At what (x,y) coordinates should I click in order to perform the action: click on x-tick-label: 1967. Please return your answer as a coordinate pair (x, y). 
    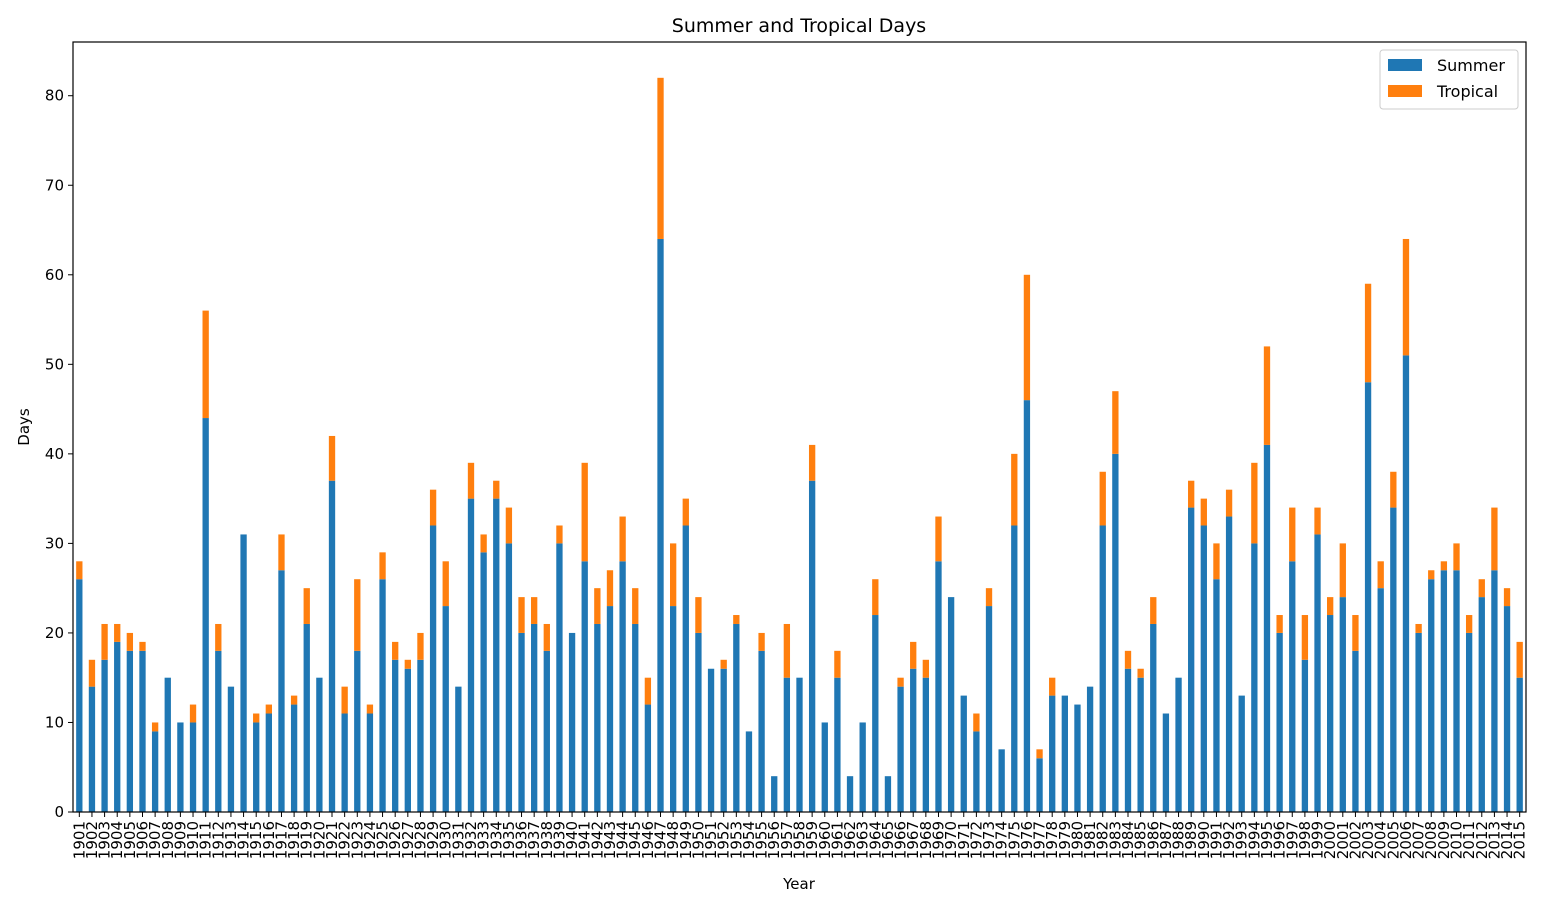
    Looking at the image, I should click on (913, 840).